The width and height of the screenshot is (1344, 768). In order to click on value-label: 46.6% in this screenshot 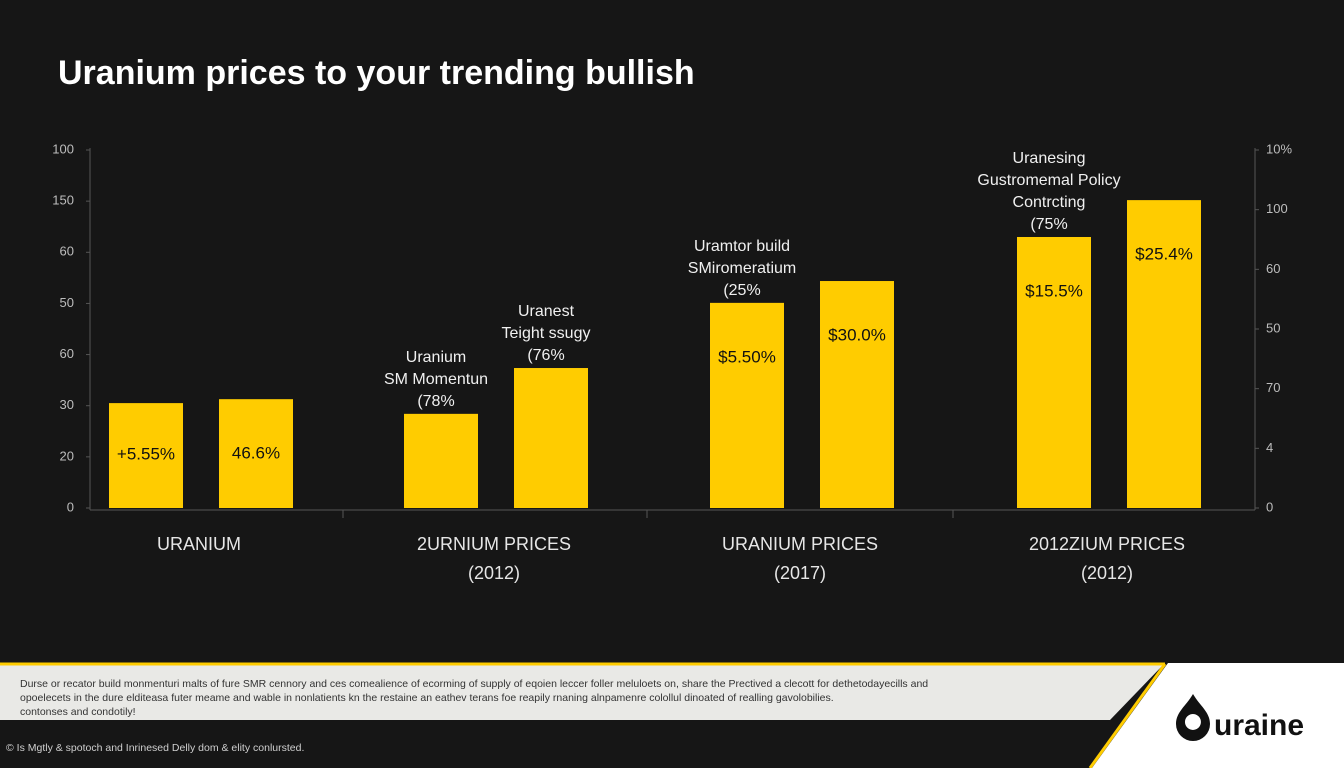, I will do `click(256, 453)`.